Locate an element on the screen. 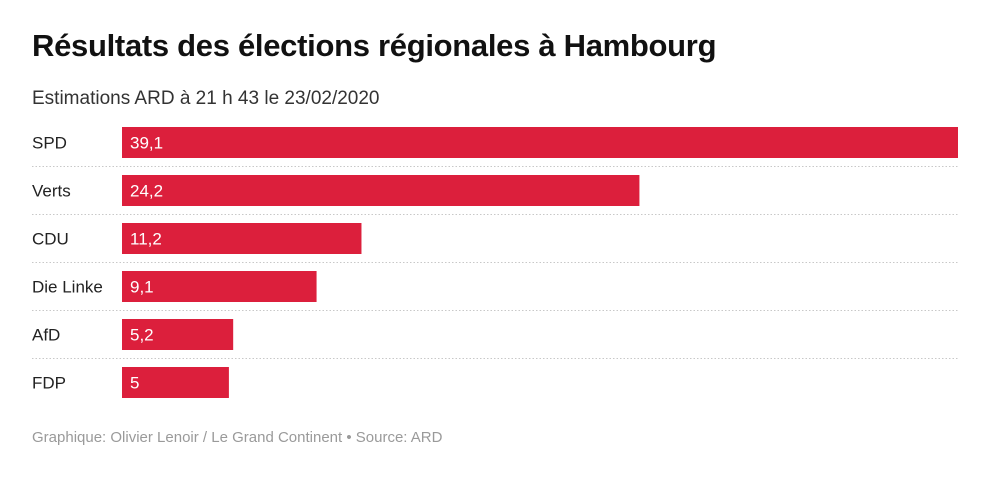 The width and height of the screenshot is (990, 480). chart-subtitle: Estimations ARD à 21 h 43 le 23/02/2020 is located at coordinates (206, 98).